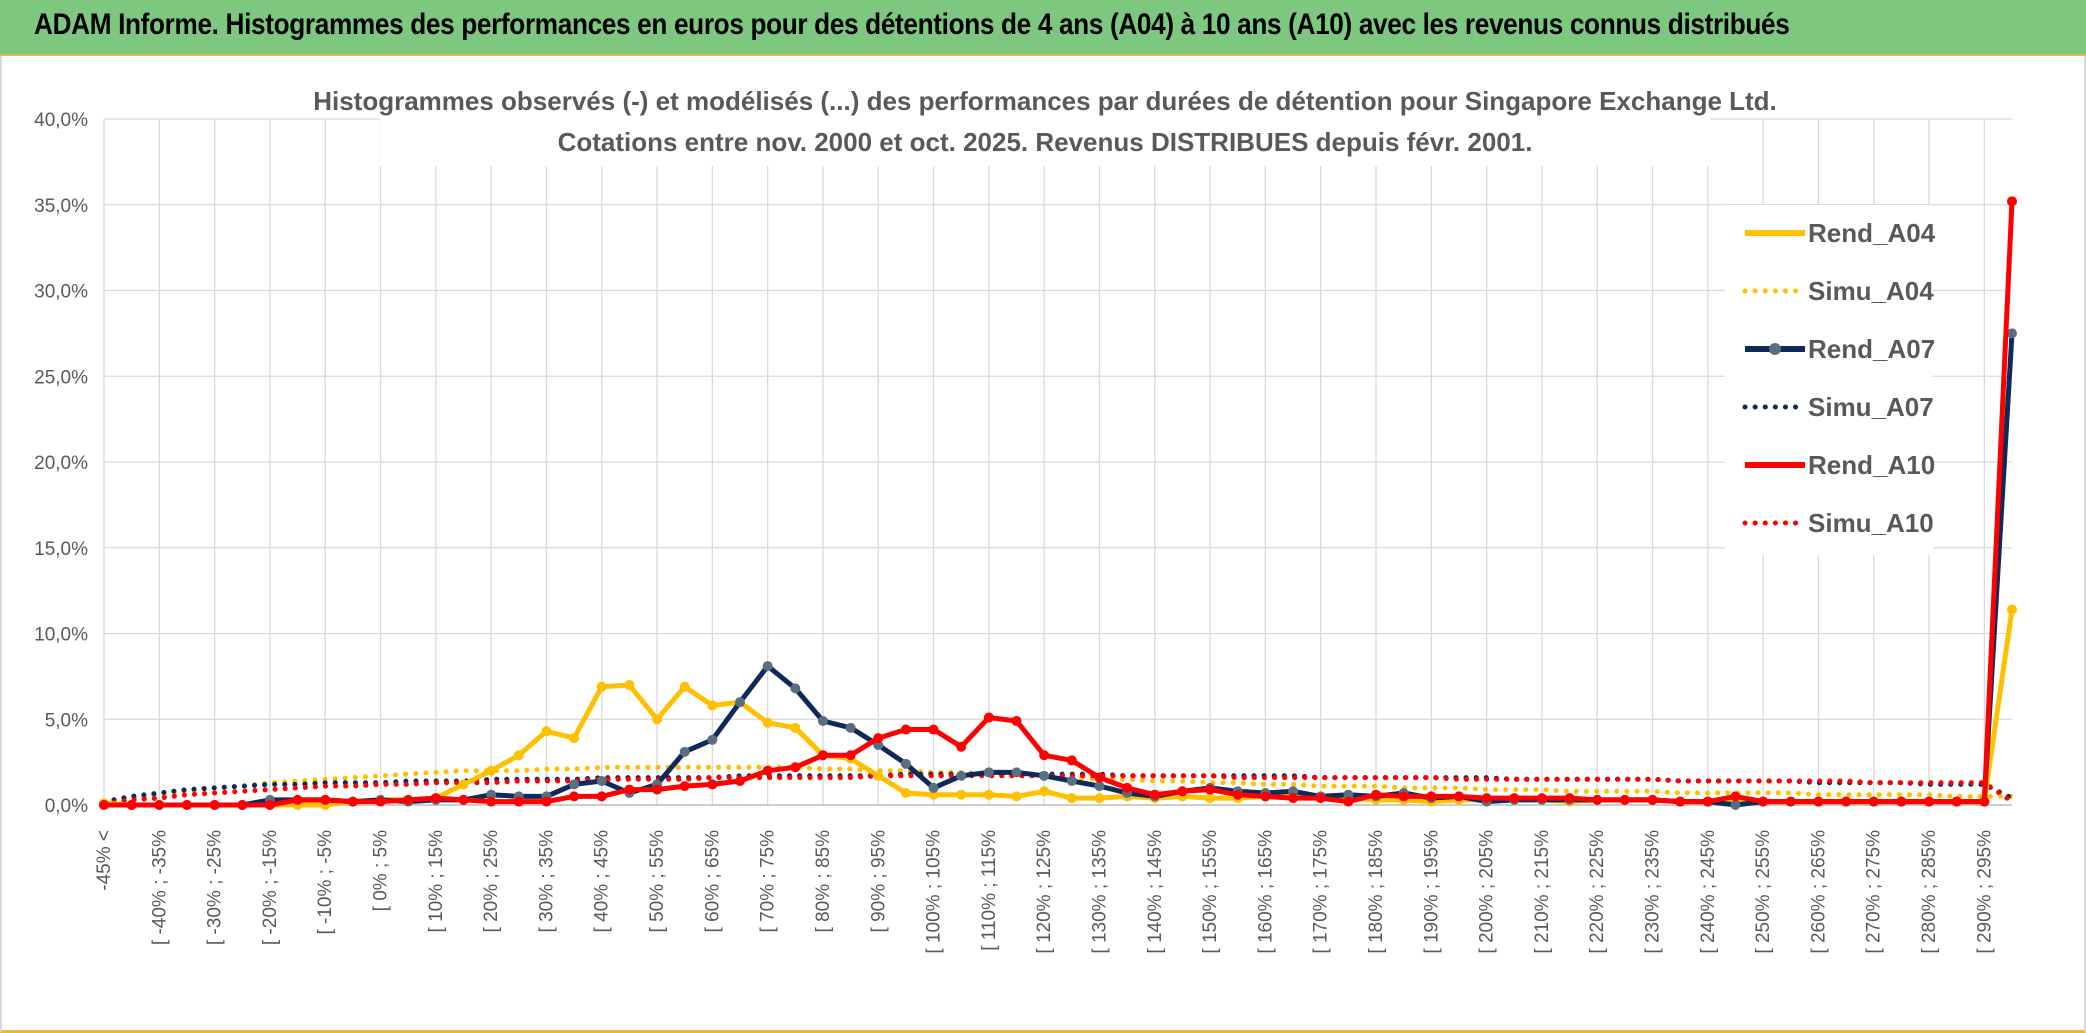 Image resolution: width=2086 pixels, height=1033 pixels. What do you see at coordinates (989, 890) in the screenshot?
I see `x-tick-label: [ 110% ; 115%` at bounding box center [989, 890].